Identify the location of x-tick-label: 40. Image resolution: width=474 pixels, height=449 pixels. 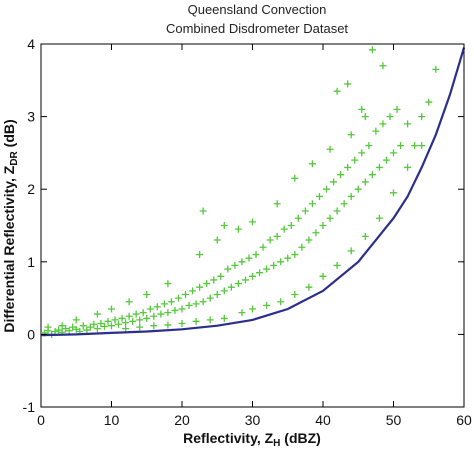
(323, 420).